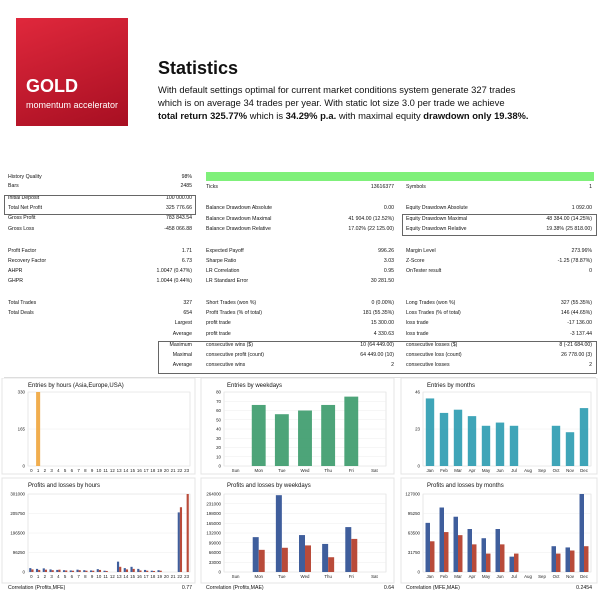  What do you see at coordinates (414, 552) in the screenshot?
I see `y-tick-label: 31750` at bounding box center [414, 552].